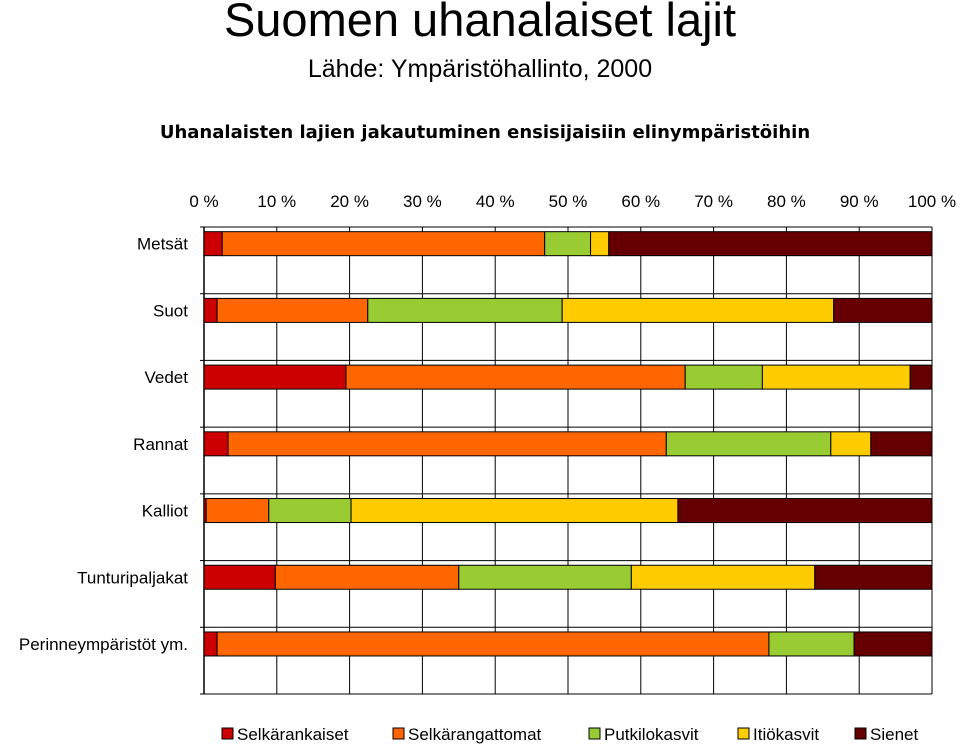 The width and height of the screenshot is (960, 746). I want to click on legend-label: Itiökasvit, so click(786, 734).